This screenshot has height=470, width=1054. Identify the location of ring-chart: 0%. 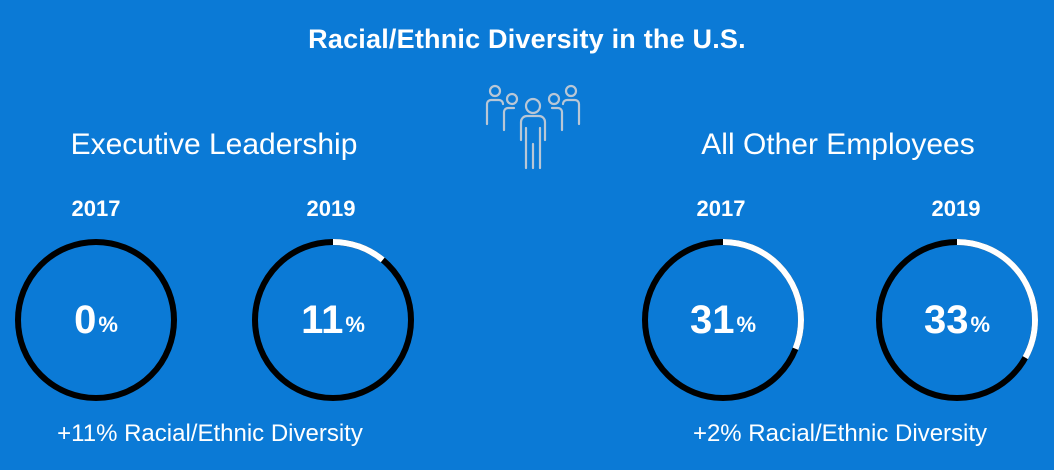
(96, 320).